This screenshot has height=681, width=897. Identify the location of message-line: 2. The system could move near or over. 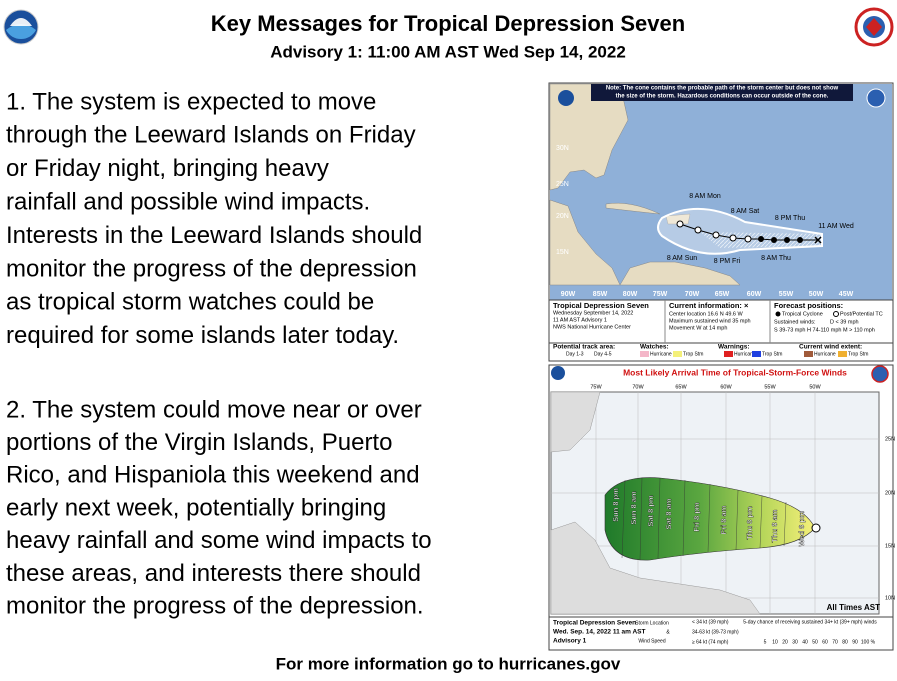
(214, 409).